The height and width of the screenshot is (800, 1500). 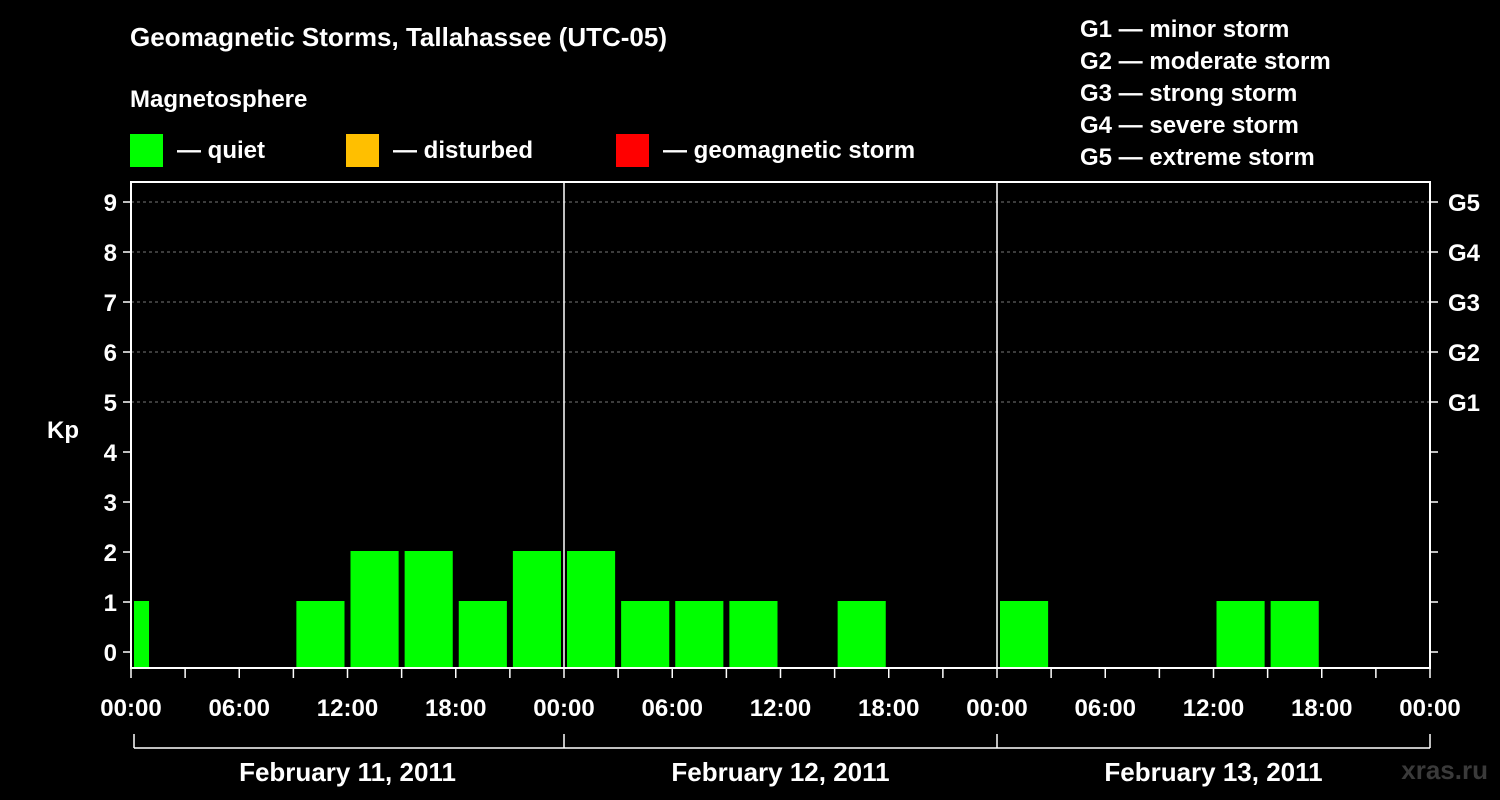 I want to click on y-tick-label: 7, so click(x=110, y=303).